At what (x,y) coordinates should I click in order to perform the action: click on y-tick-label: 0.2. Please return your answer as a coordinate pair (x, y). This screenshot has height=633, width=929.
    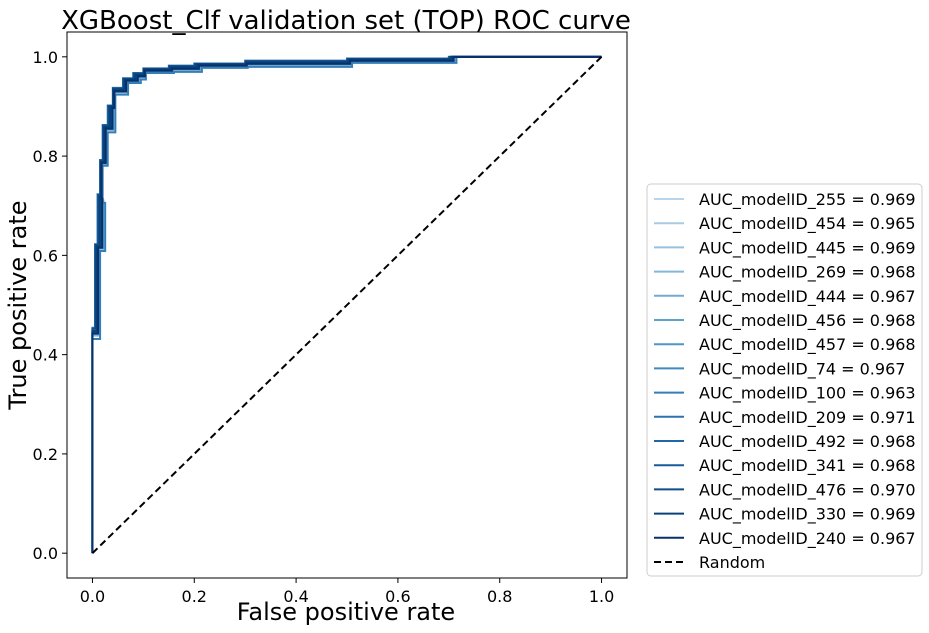
    Looking at the image, I should click on (45, 454).